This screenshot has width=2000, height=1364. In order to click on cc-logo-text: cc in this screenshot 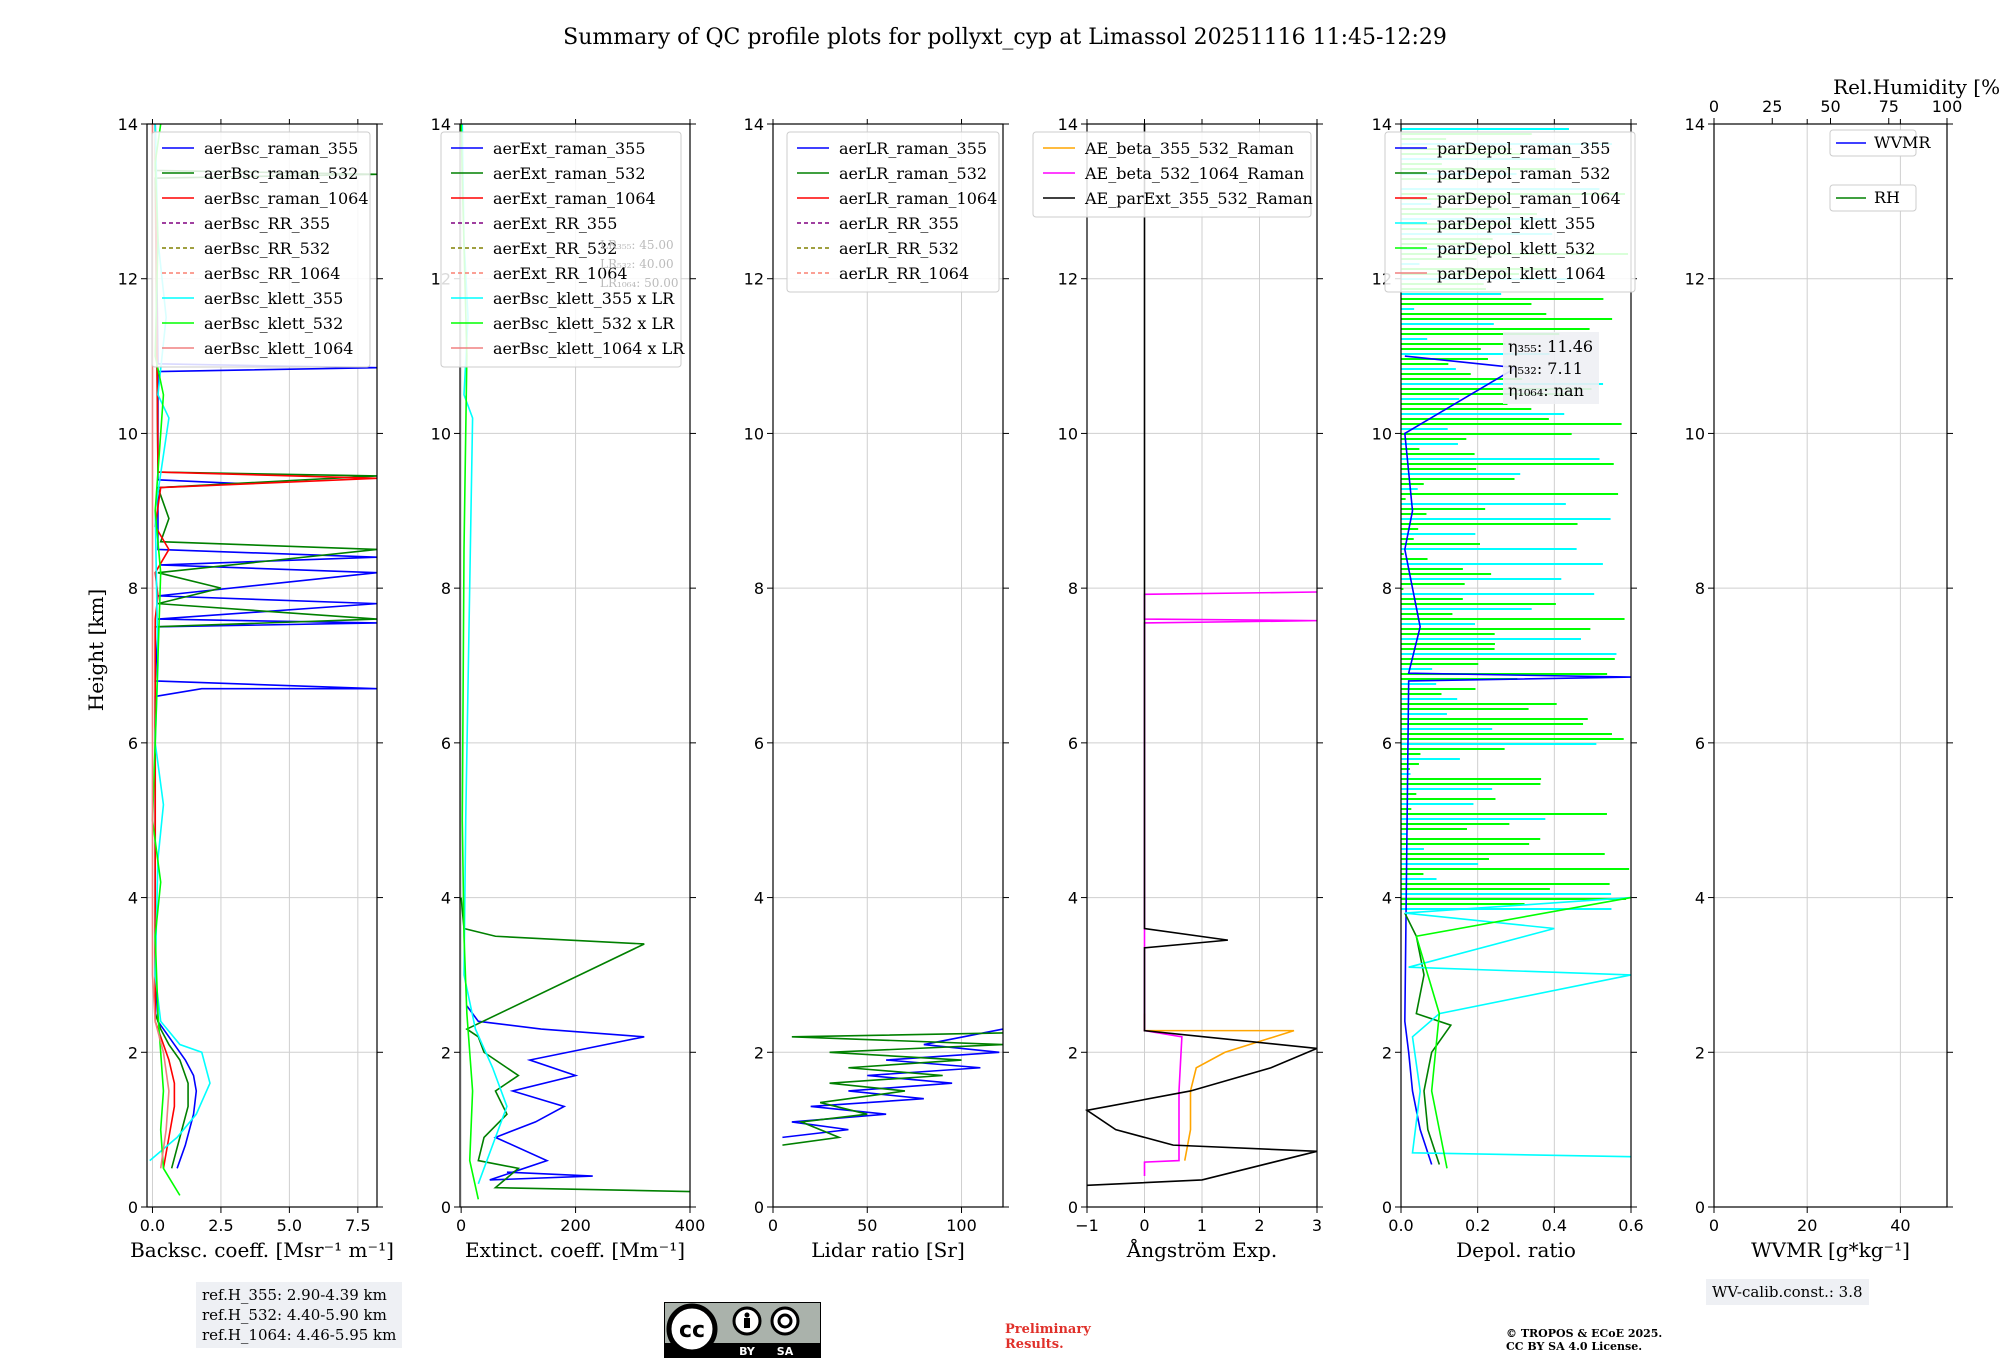, I will do `click(692, 1330)`.